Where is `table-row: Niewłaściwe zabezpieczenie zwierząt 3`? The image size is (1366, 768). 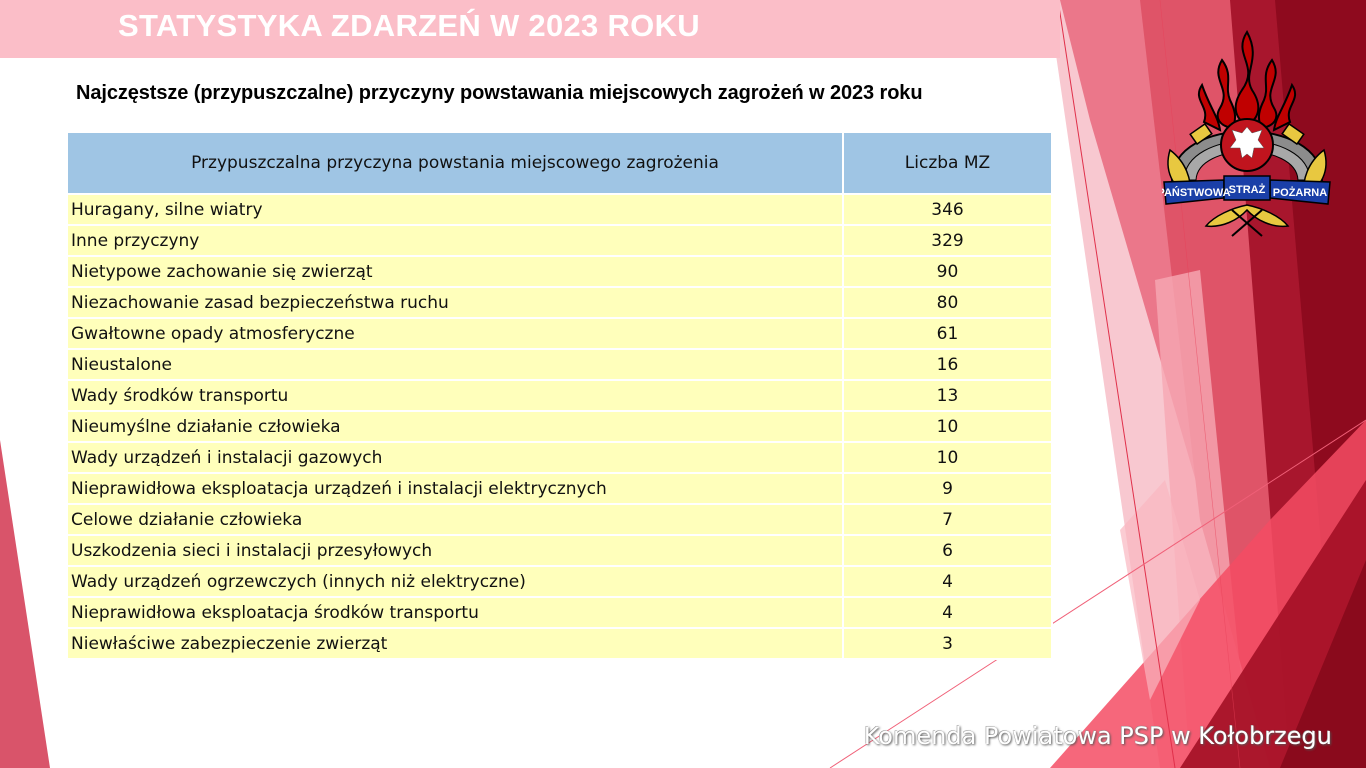 table-row: Niewłaściwe zabezpieczenie zwierząt 3 is located at coordinates (559, 643).